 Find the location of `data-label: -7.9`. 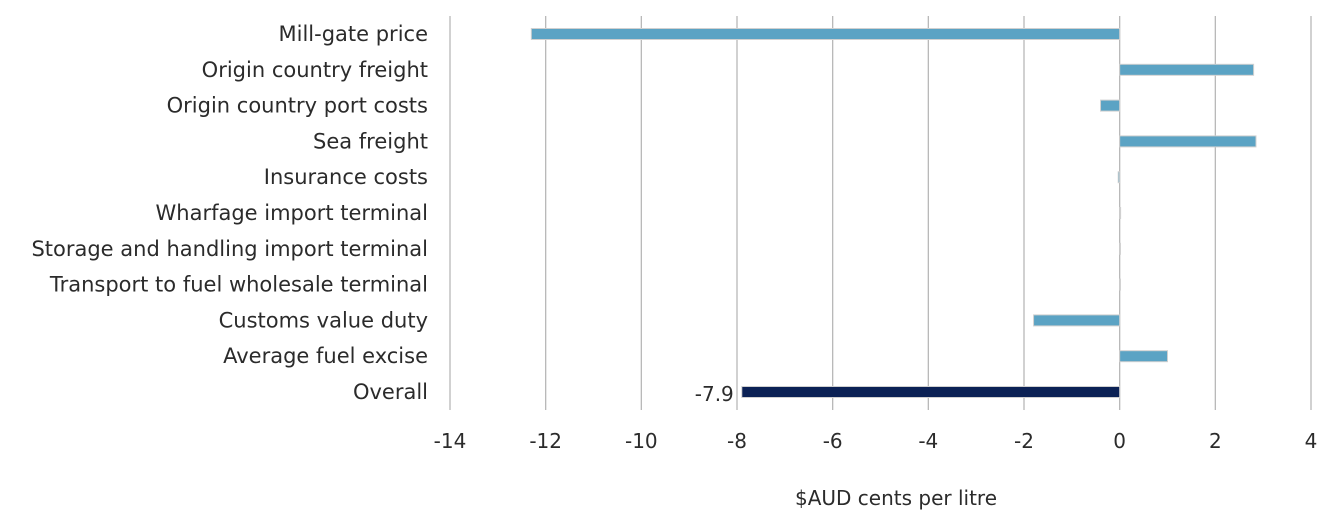

data-label: -7.9 is located at coordinates (714, 394).